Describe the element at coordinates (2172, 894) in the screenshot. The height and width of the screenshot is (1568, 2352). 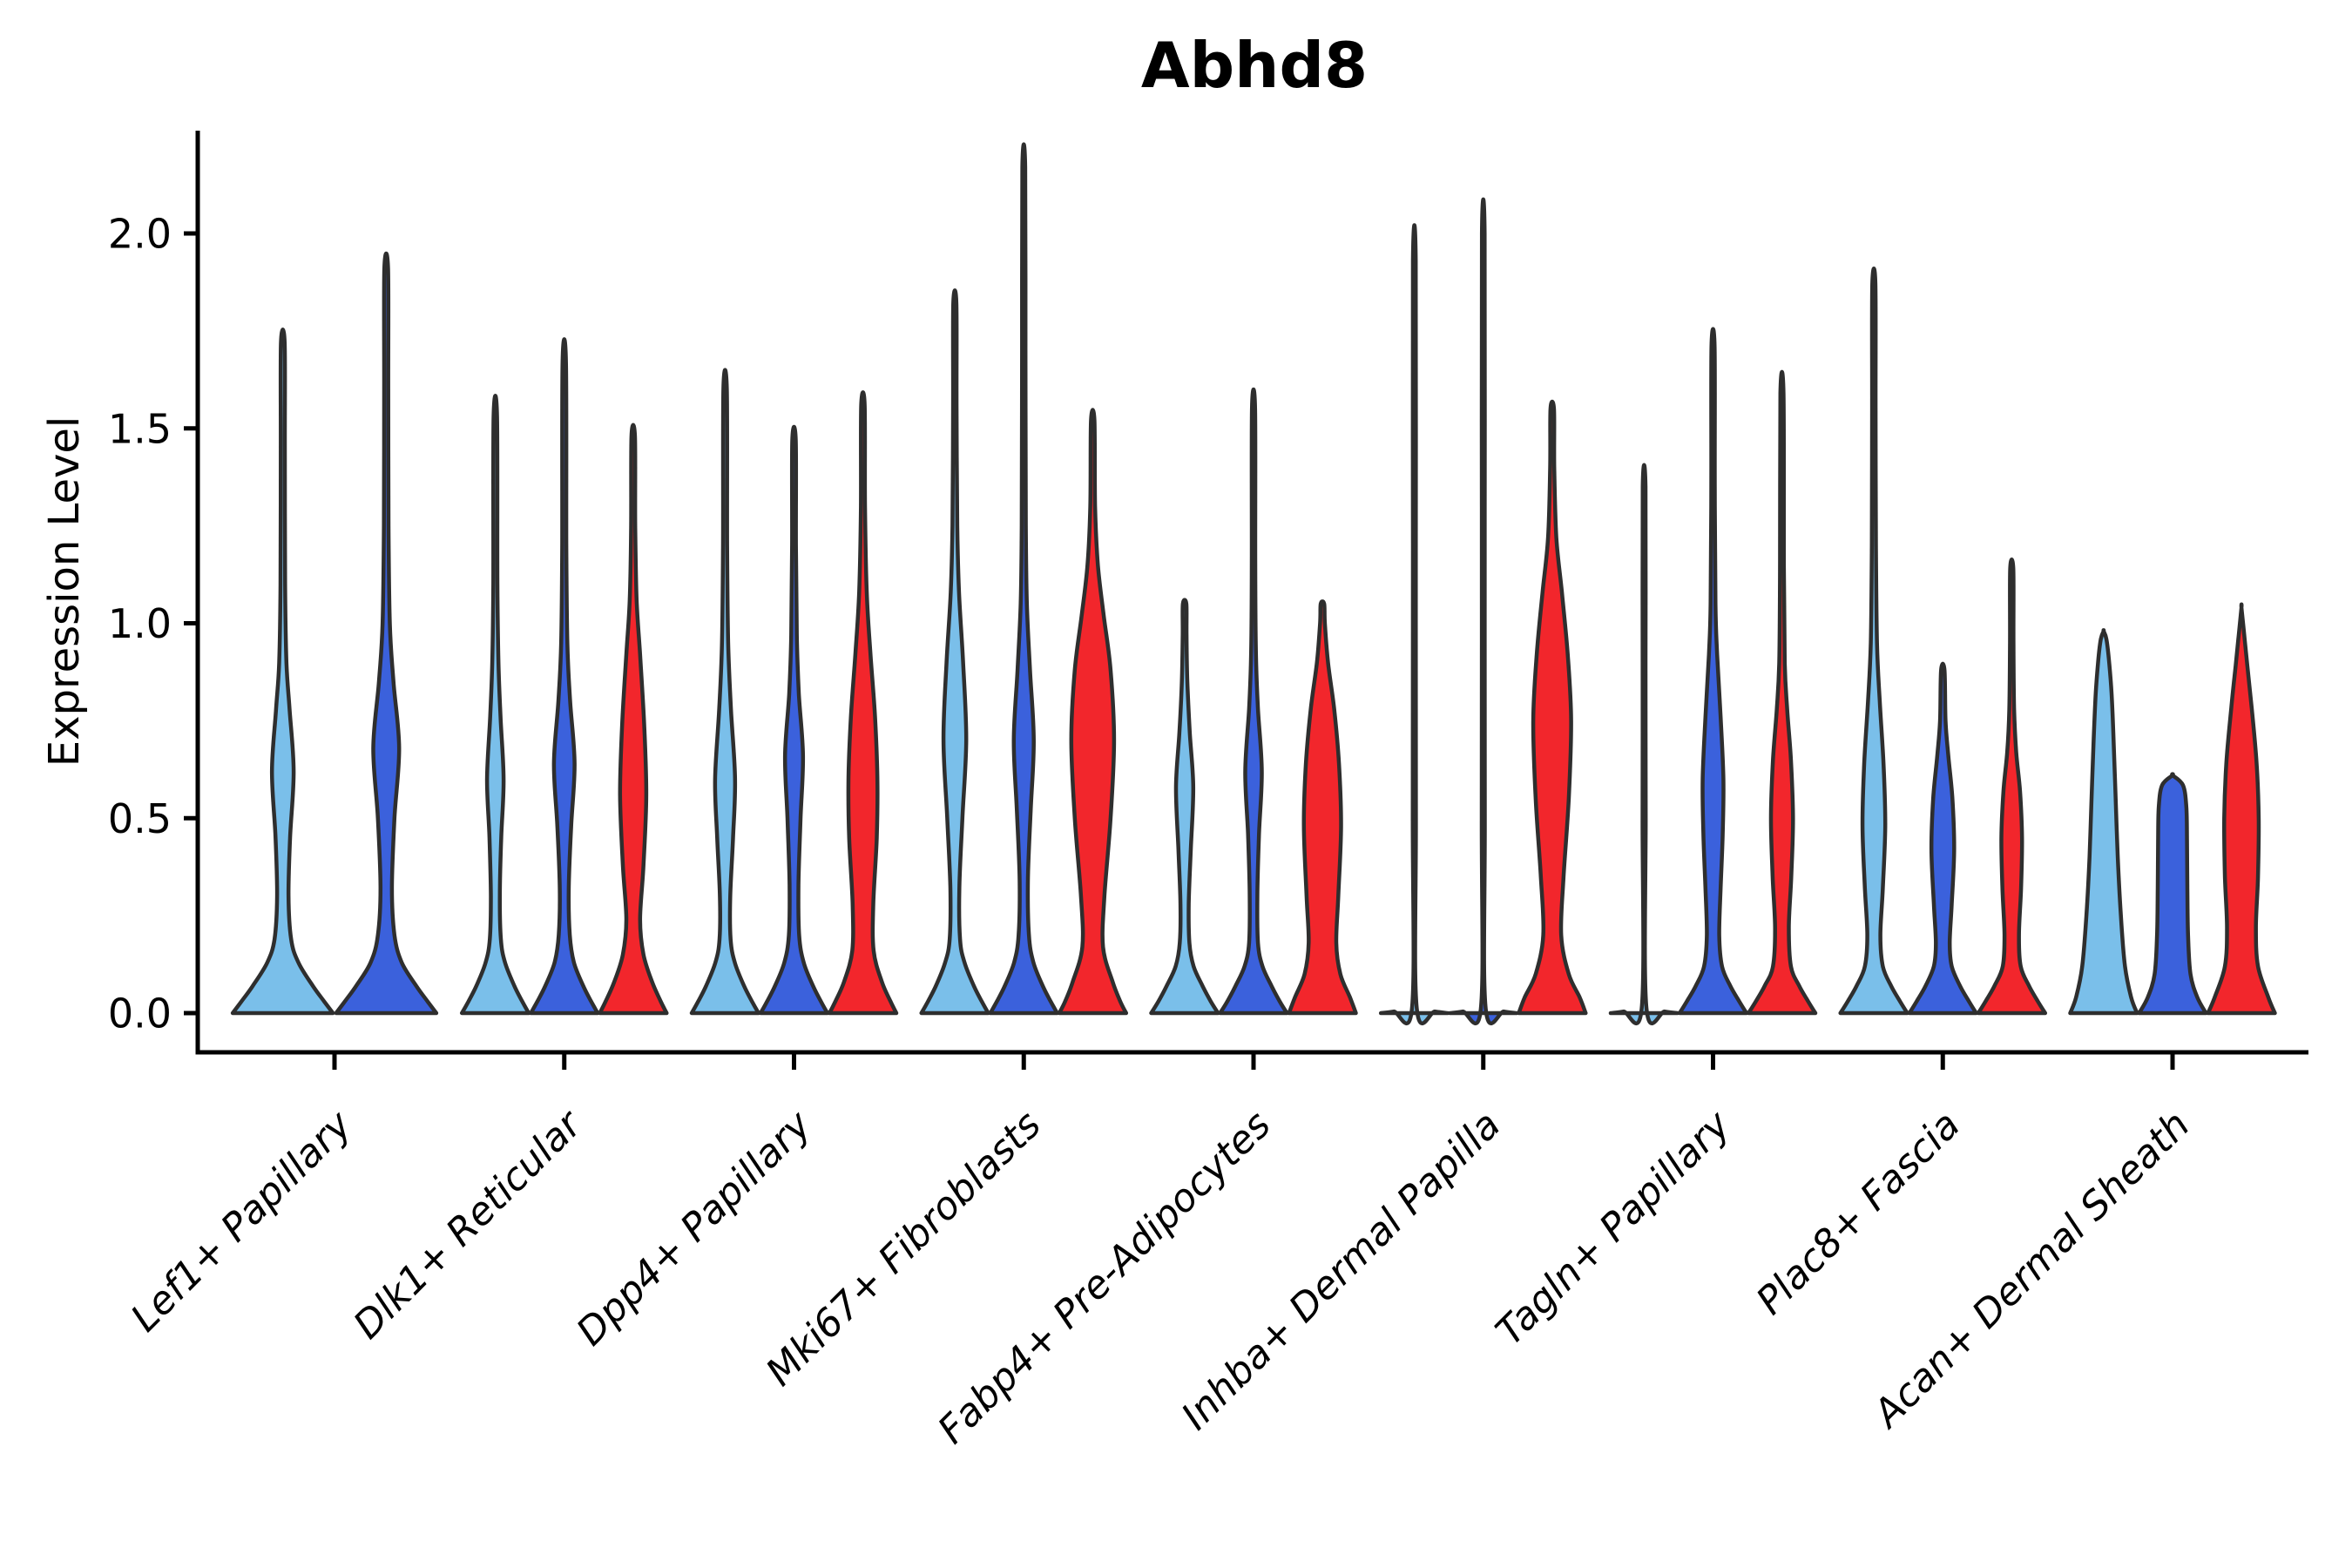
I see `violin-acan-dermal-sheath-dark-blue` at that location.